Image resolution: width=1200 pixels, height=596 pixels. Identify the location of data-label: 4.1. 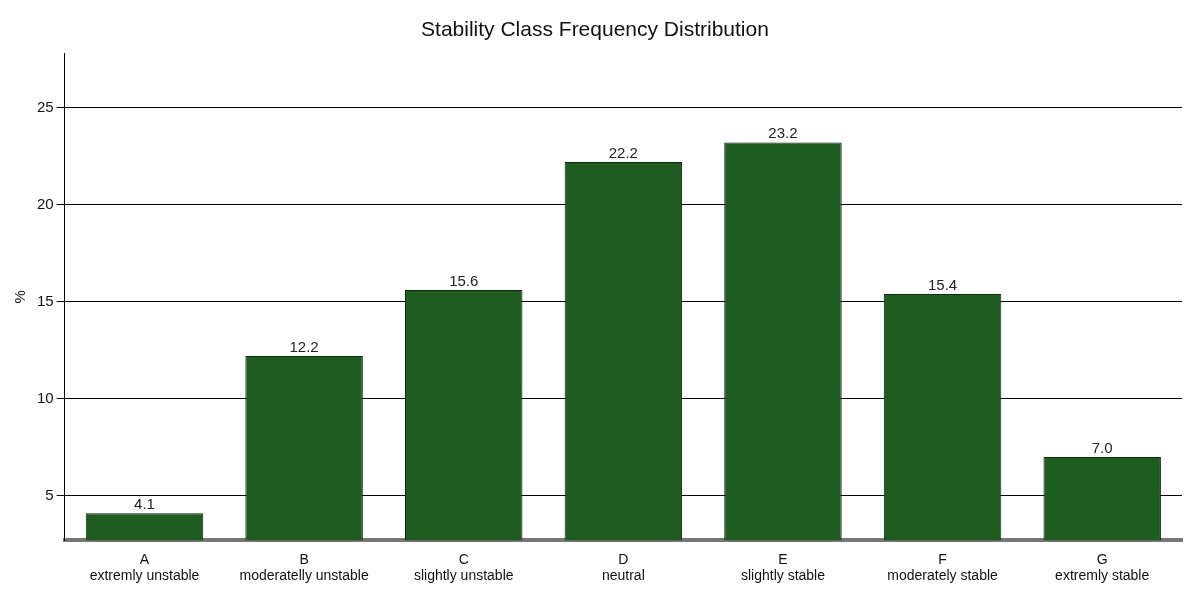
(144, 503).